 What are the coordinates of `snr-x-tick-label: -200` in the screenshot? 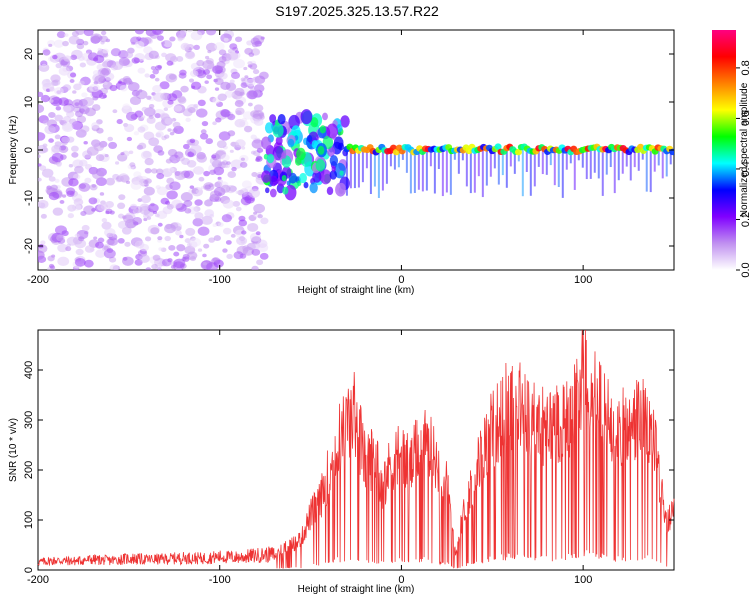 It's located at (38, 580).